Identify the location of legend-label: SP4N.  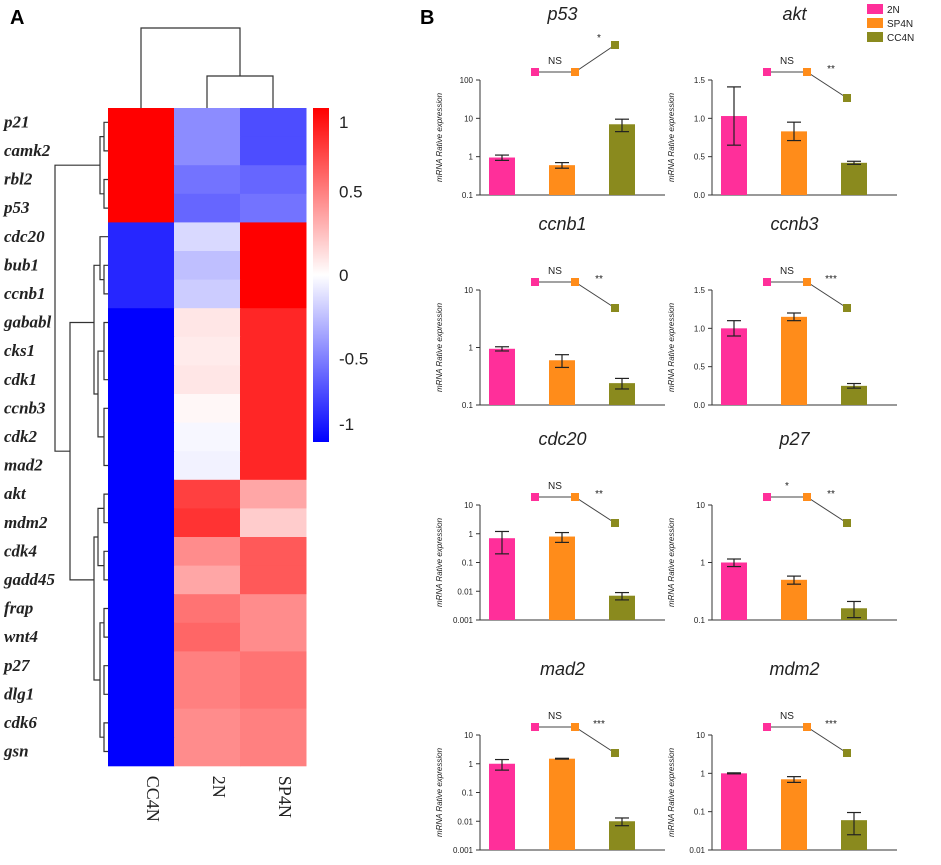
(900, 24).